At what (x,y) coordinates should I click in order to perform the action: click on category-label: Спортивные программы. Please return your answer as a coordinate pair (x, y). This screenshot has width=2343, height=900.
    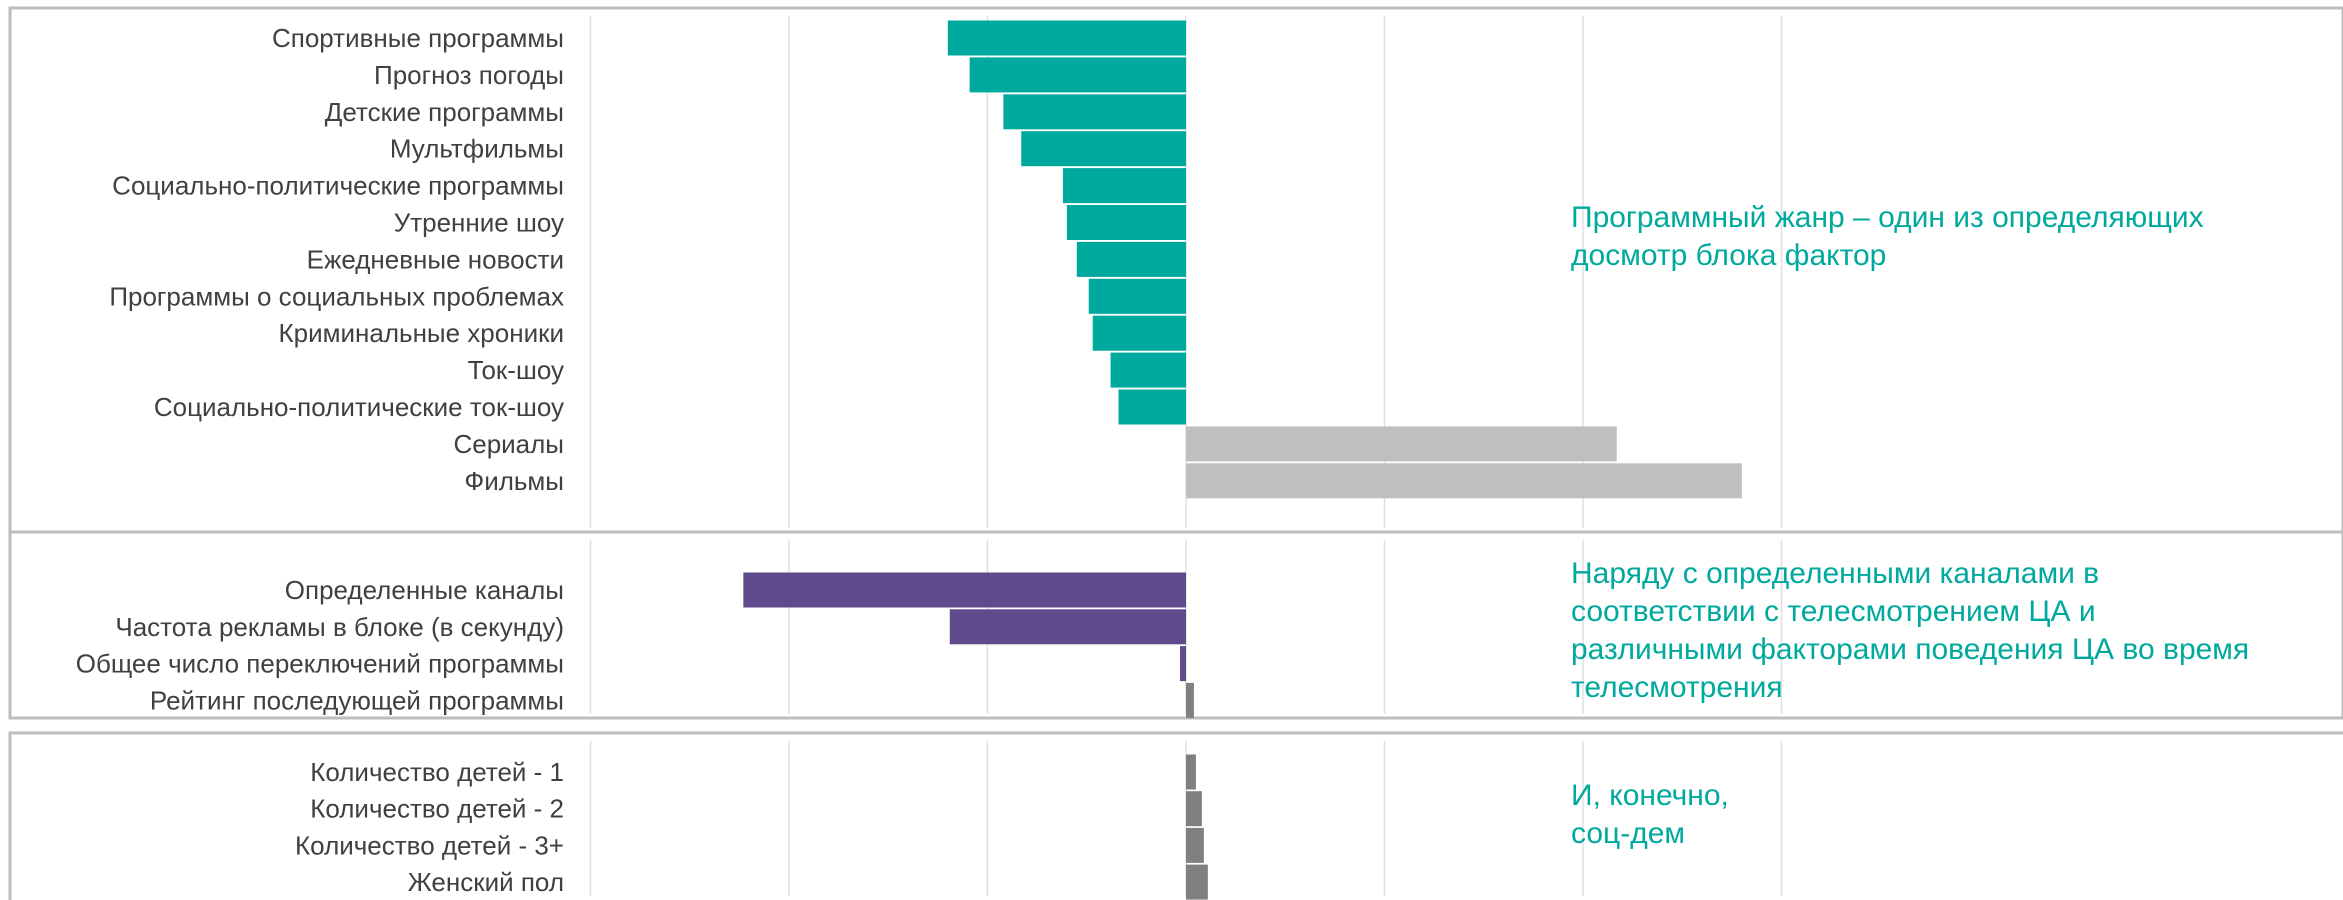
    Looking at the image, I should click on (418, 38).